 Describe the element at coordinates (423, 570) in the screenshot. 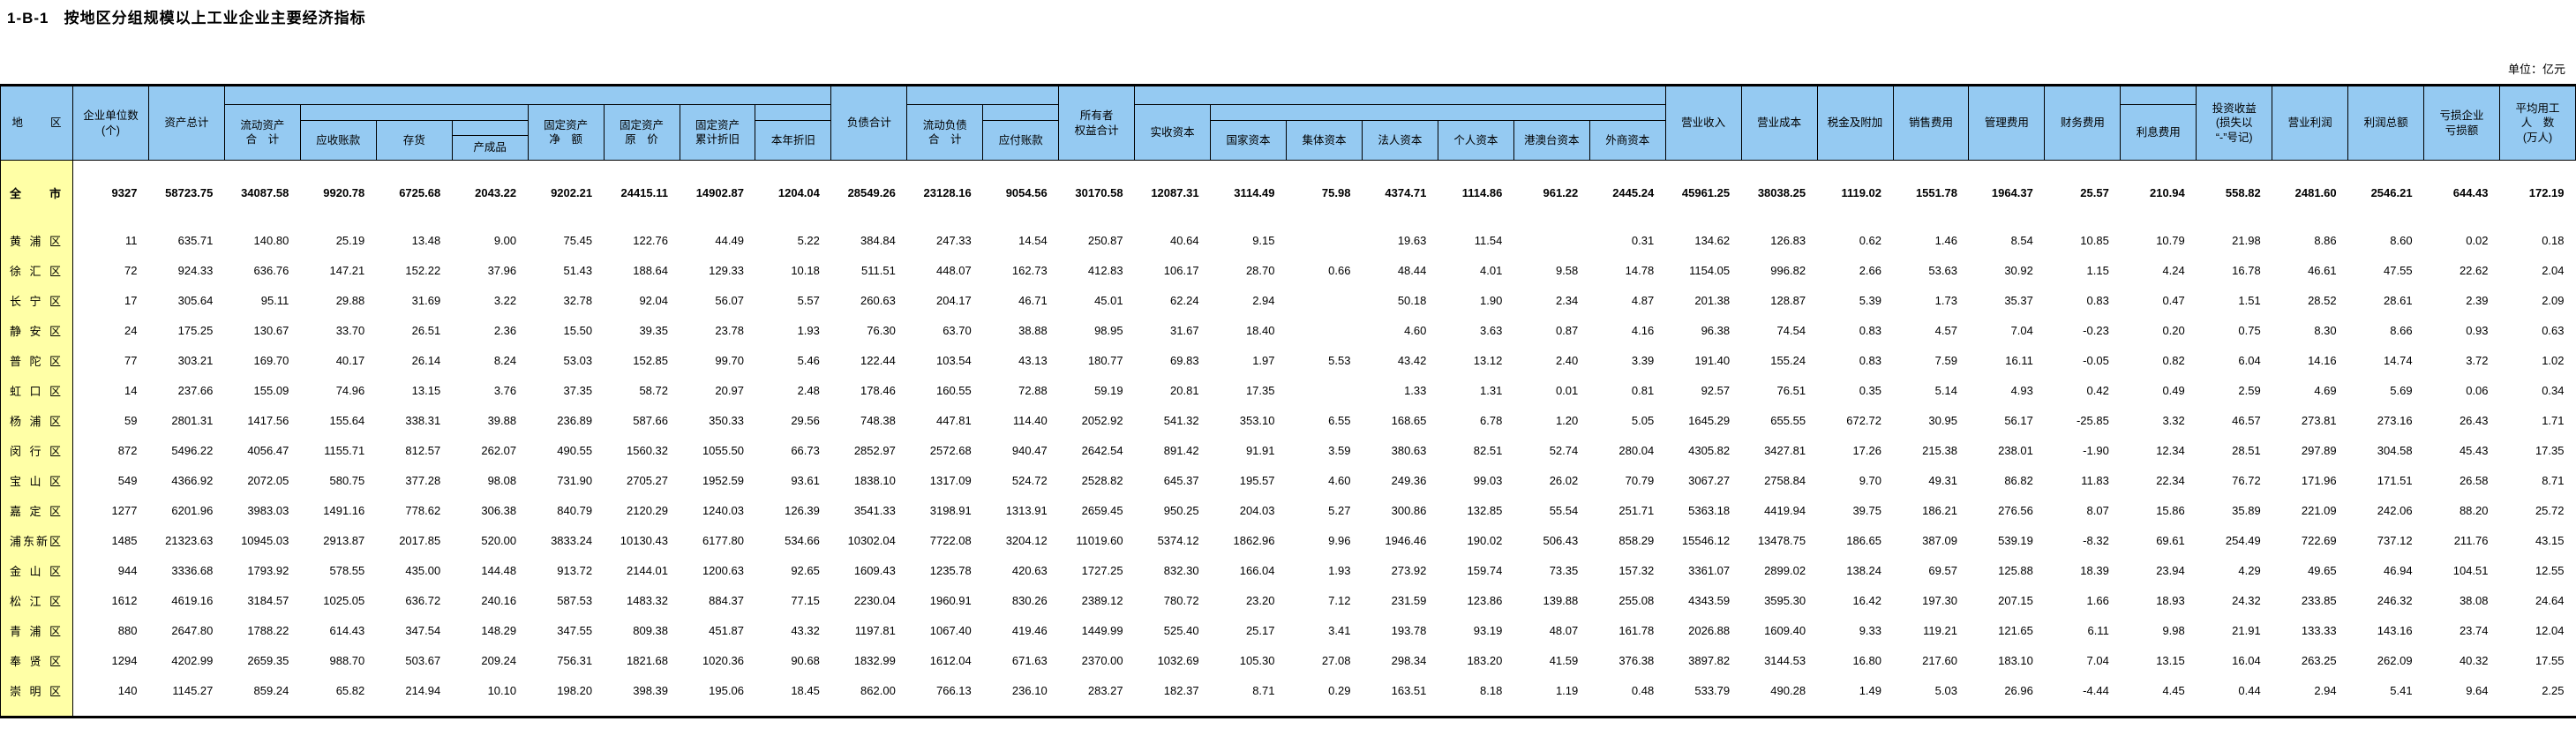

I see `value-cell: 435.00` at that location.